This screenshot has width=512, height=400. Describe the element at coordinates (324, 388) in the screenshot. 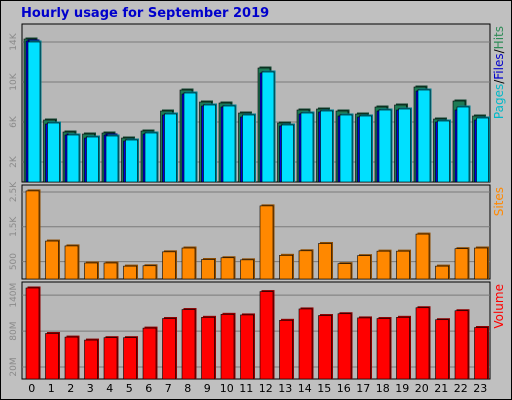

I see `x-tick-label-15: 15` at that location.